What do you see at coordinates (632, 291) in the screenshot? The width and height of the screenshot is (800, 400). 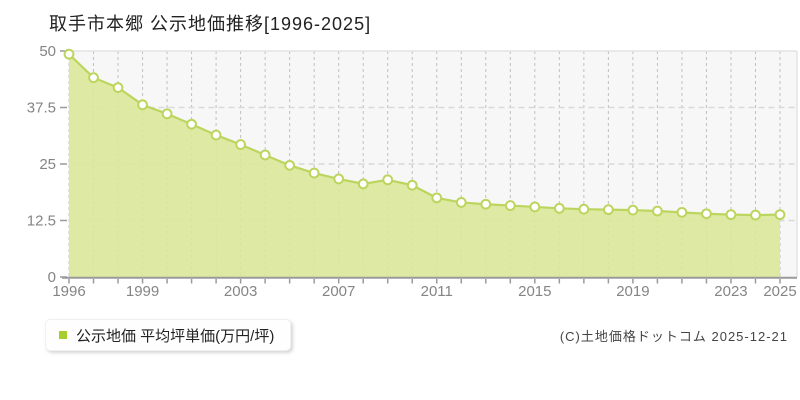 I see `x-tick-label: 2019` at bounding box center [632, 291].